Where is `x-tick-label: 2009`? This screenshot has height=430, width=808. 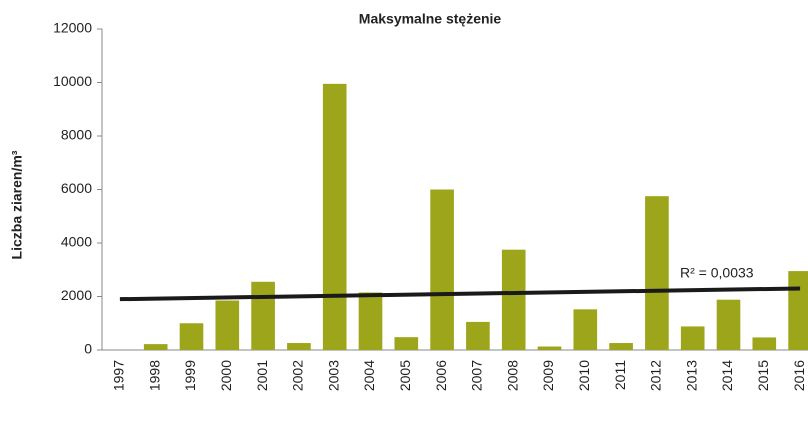
x-tick-label: 2009 is located at coordinates (548, 375).